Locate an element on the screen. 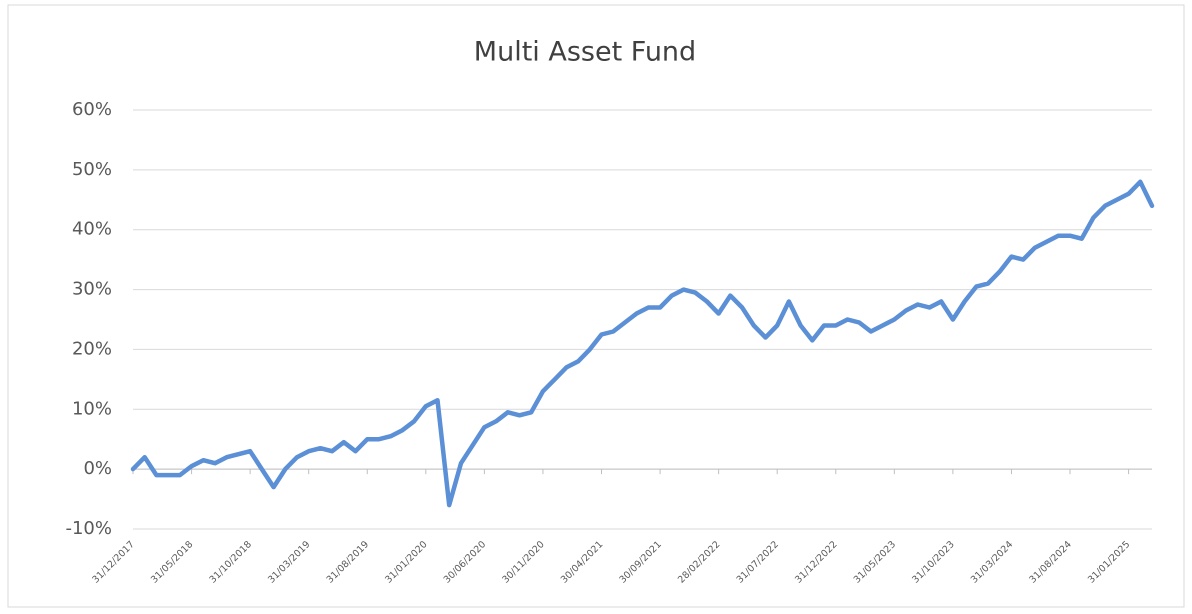 The width and height of the screenshot is (1192, 614). y-tick-label: 0% is located at coordinates (97, 468).